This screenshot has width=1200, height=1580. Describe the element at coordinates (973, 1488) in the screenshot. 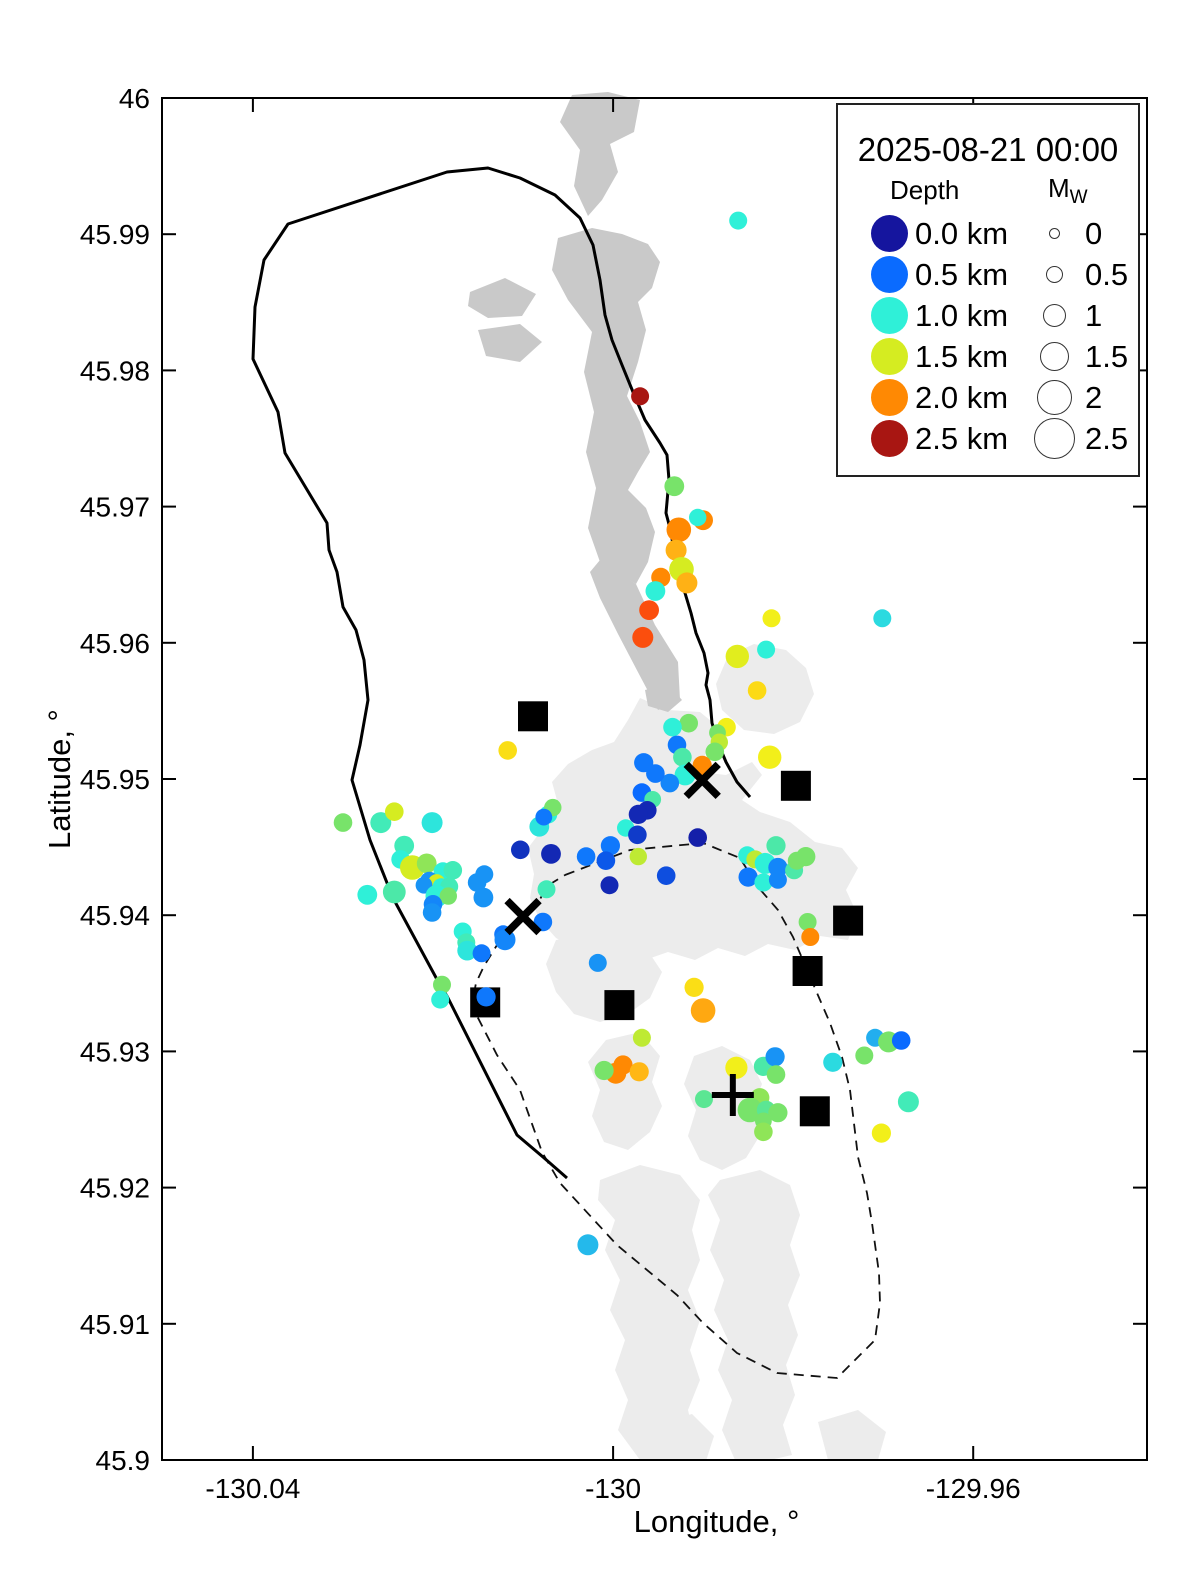

I see `x-tick-label: -129.96` at that location.